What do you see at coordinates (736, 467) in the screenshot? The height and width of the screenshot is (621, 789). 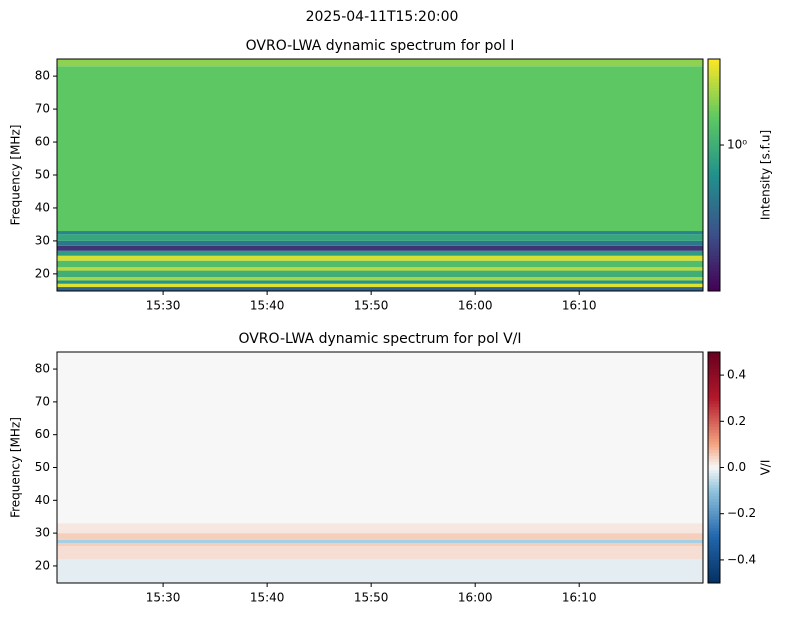 I see `colorbar-tick-label: 0.0` at bounding box center [736, 467].